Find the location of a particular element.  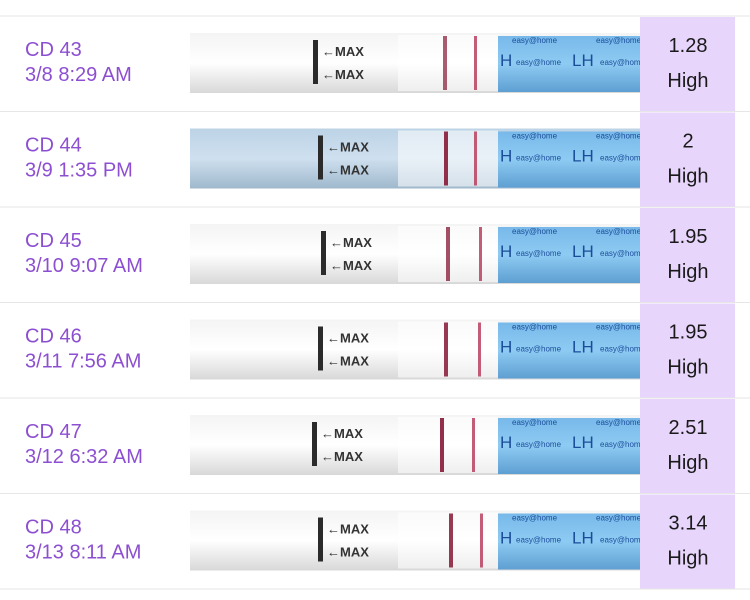

cycle-day: CD 45 is located at coordinates (53, 241).